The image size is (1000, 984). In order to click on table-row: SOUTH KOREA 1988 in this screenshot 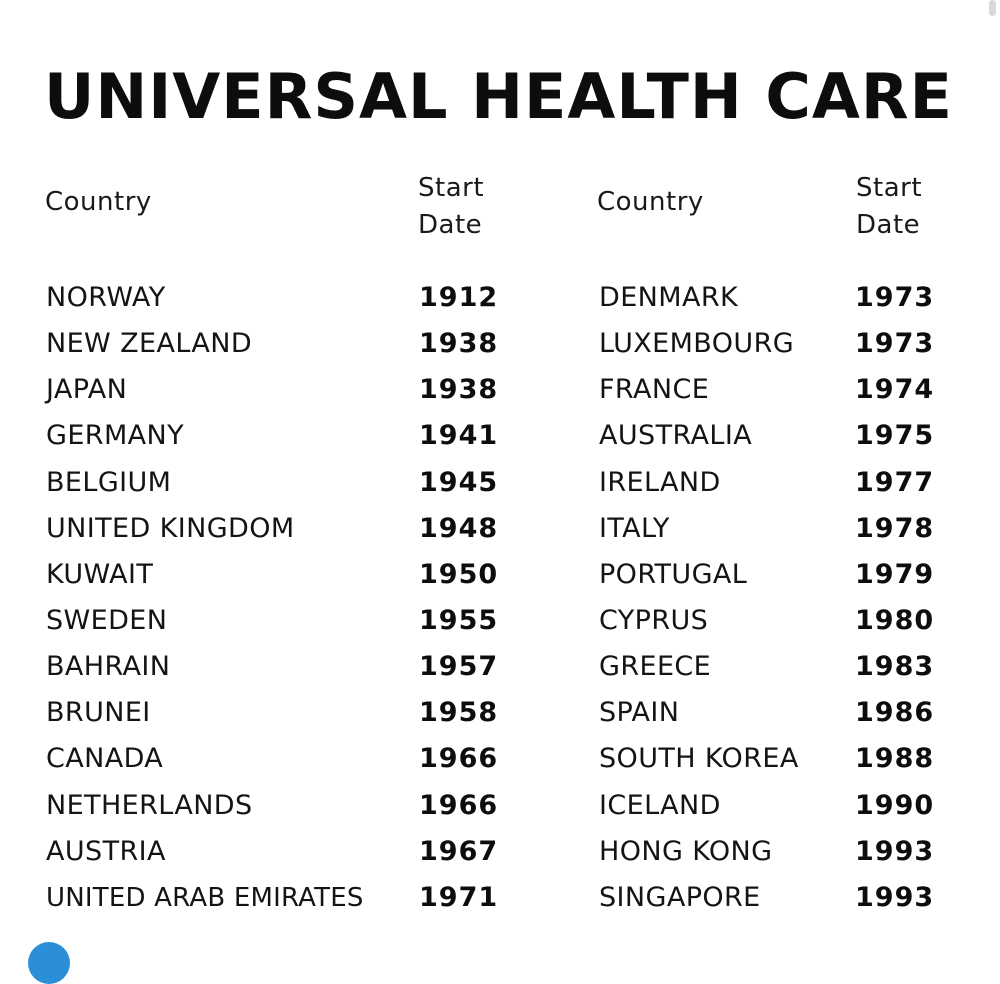, I will do `click(779, 759)`.